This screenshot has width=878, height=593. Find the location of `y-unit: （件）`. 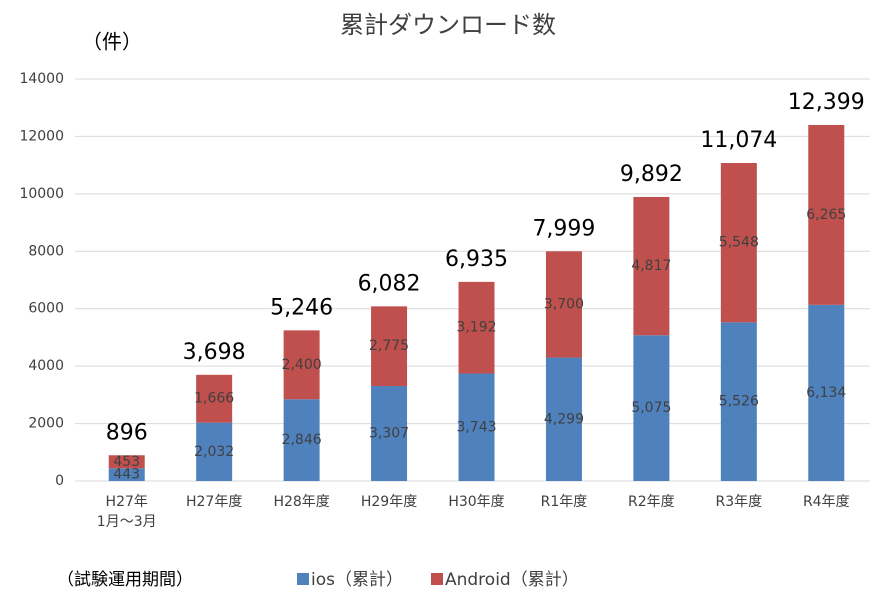

y-unit: （件） is located at coordinates (112, 42).